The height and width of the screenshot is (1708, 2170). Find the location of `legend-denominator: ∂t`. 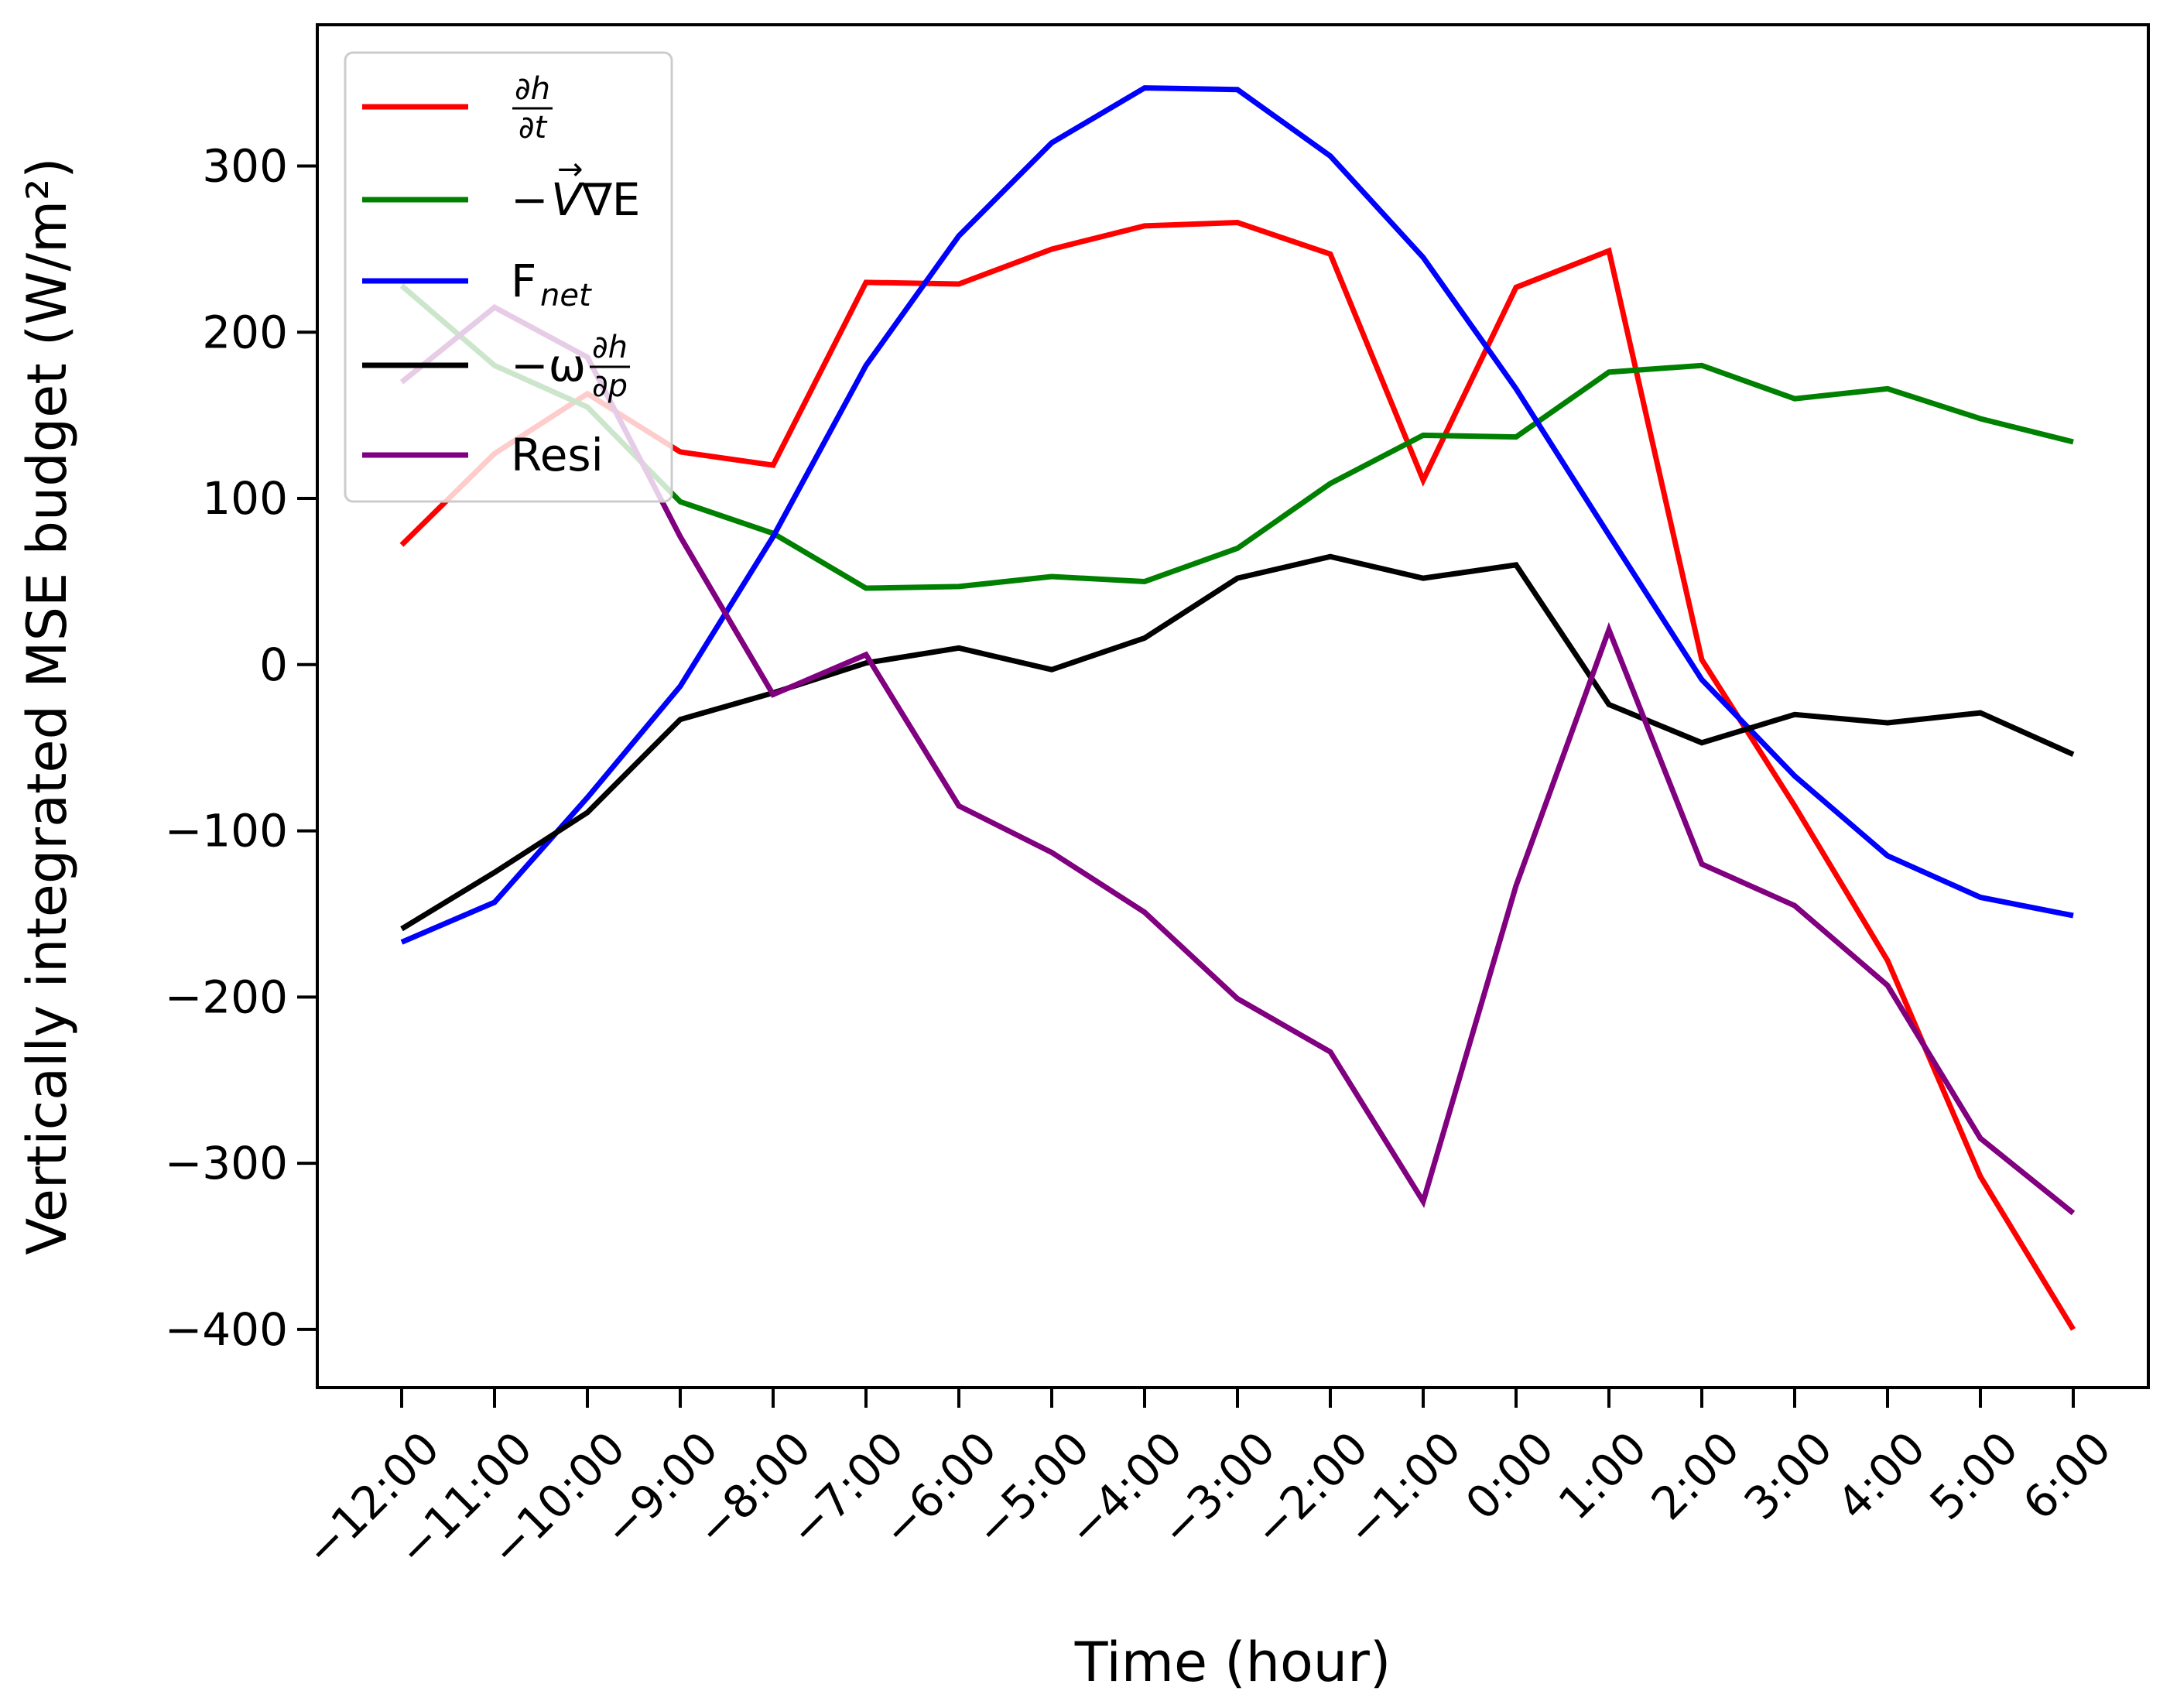

legend-denominator: ∂t is located at coordinates (533, 128).